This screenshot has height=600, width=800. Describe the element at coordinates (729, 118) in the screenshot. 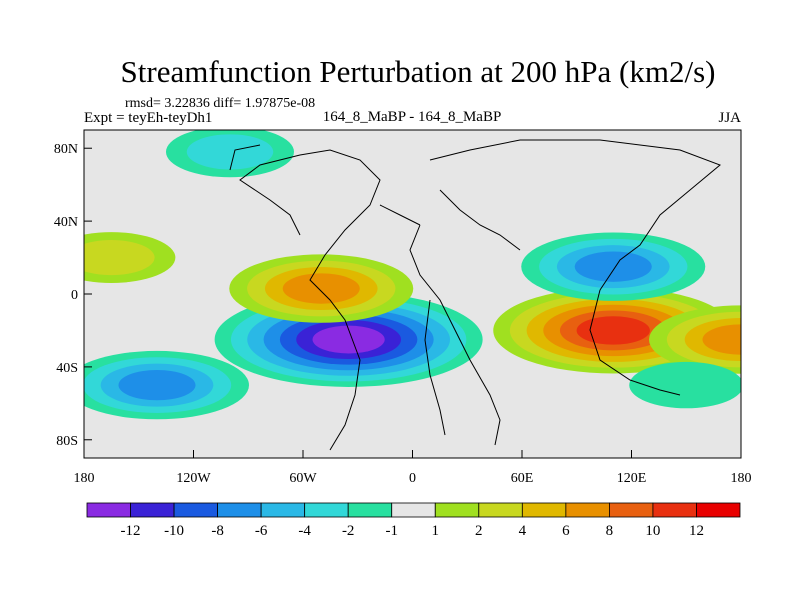

I see `right-label: JJA` at that location.